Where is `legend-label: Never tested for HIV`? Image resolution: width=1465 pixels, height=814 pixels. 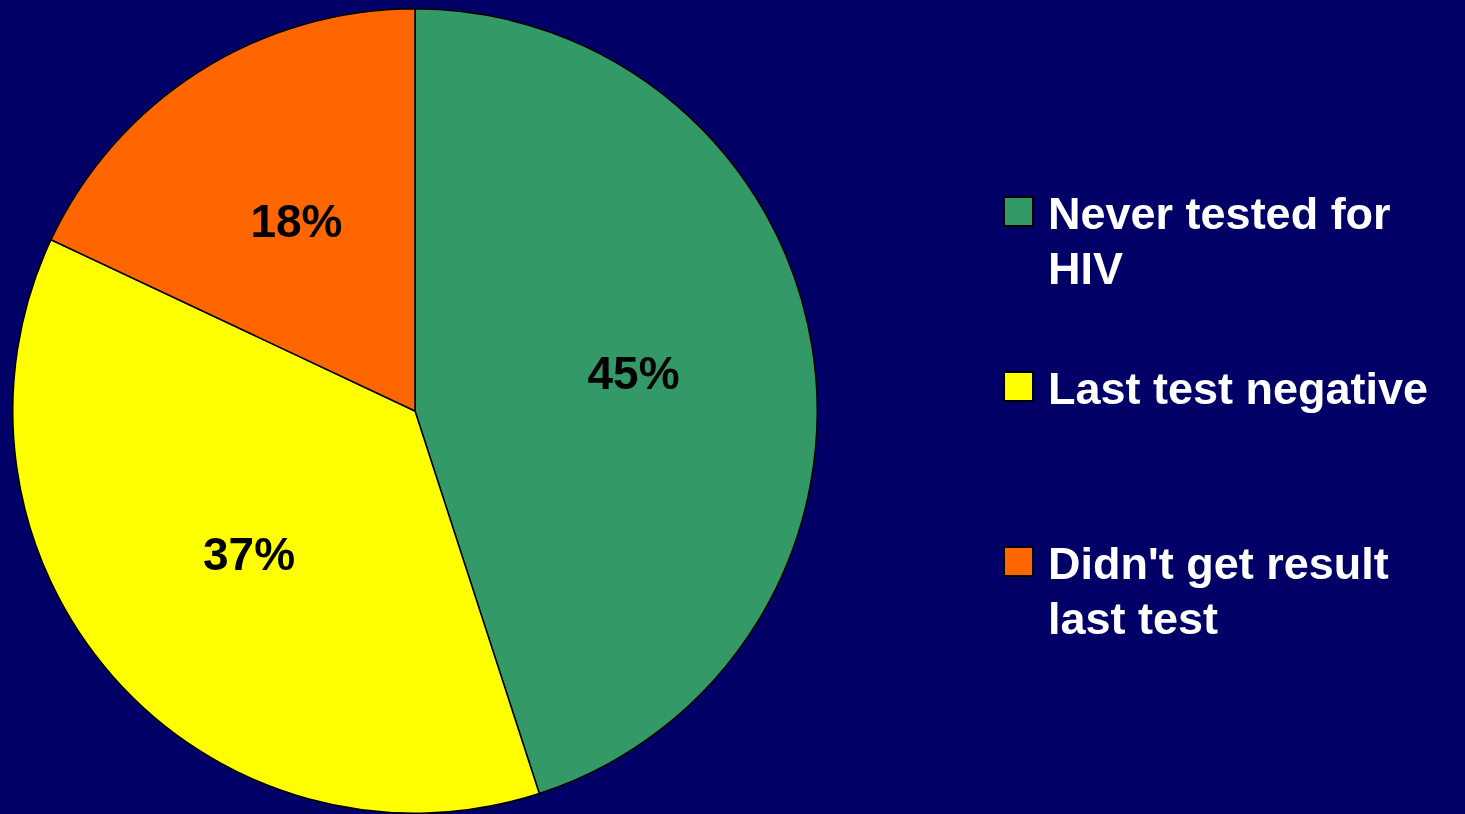 legend-label: Never tested for HIV is located at coordinates (1220, 241).